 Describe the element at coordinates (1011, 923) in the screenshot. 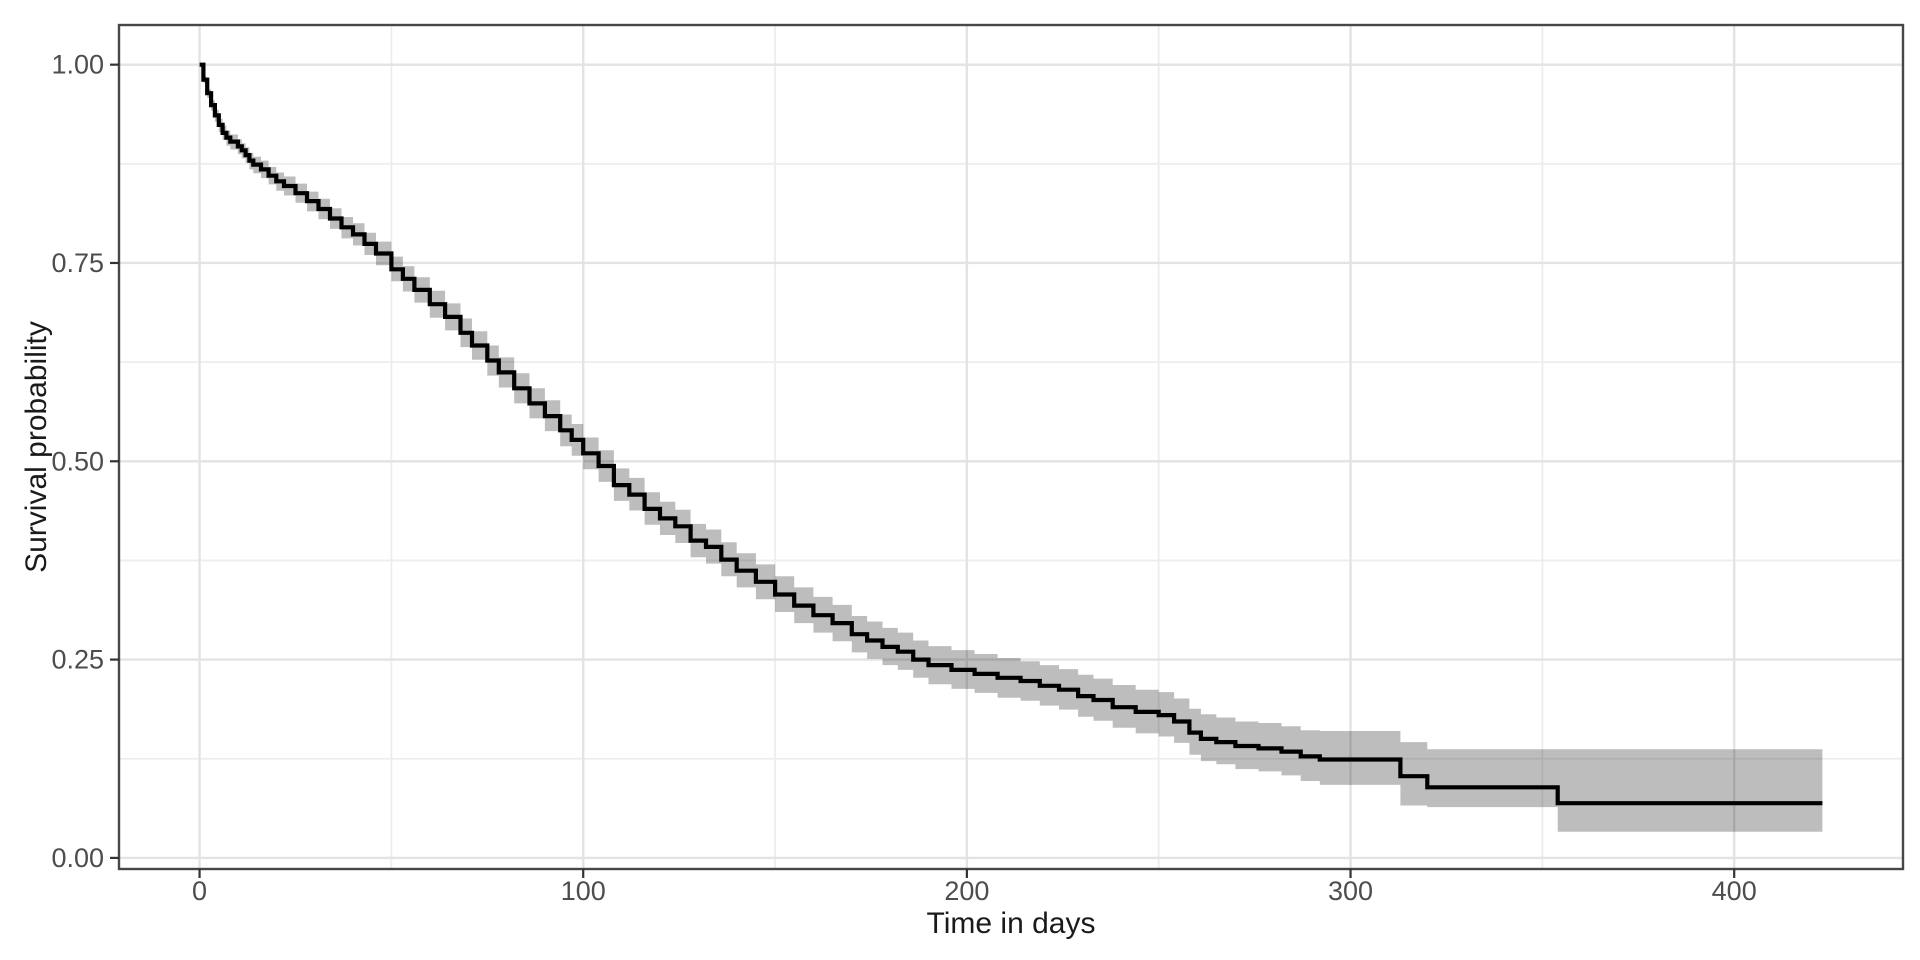

I see `x-axis-title: Time in days` at that location.